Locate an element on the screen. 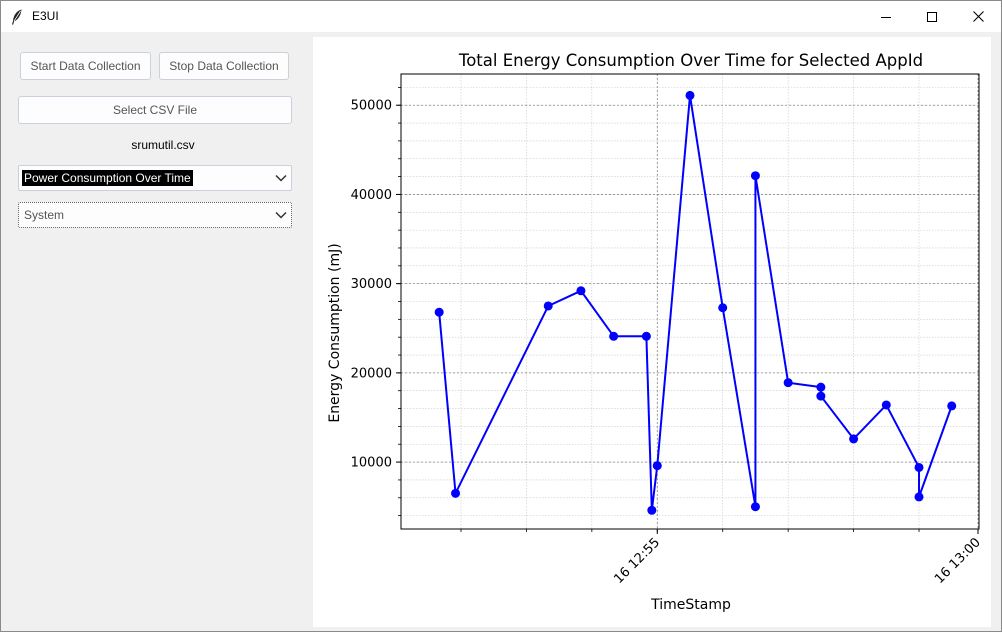 The height and width of the screenshot is (632, 1002). close-button is located at coordinates (978, 16).